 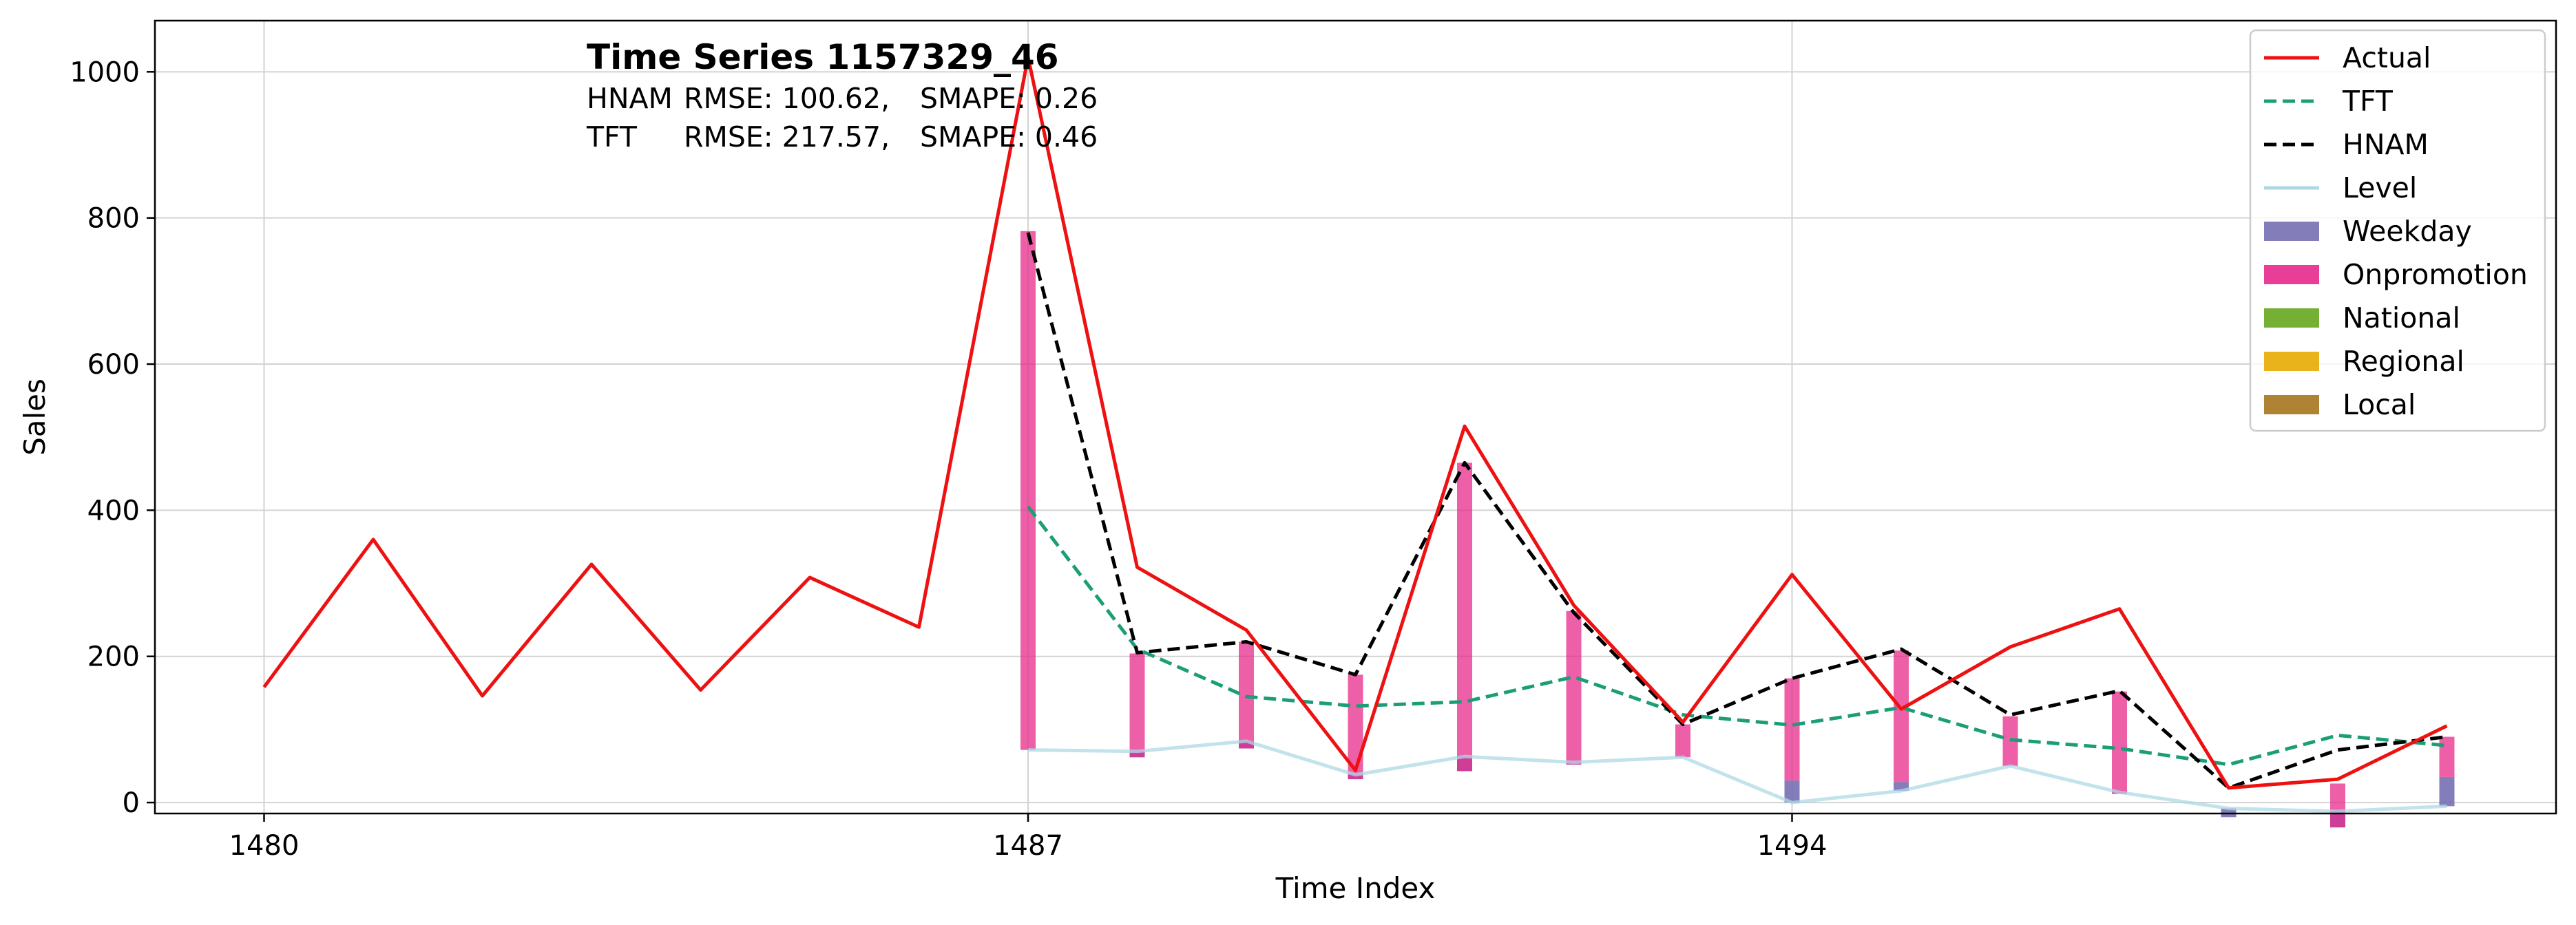 I want to click on legend-box, so click(x=2397, y=231).